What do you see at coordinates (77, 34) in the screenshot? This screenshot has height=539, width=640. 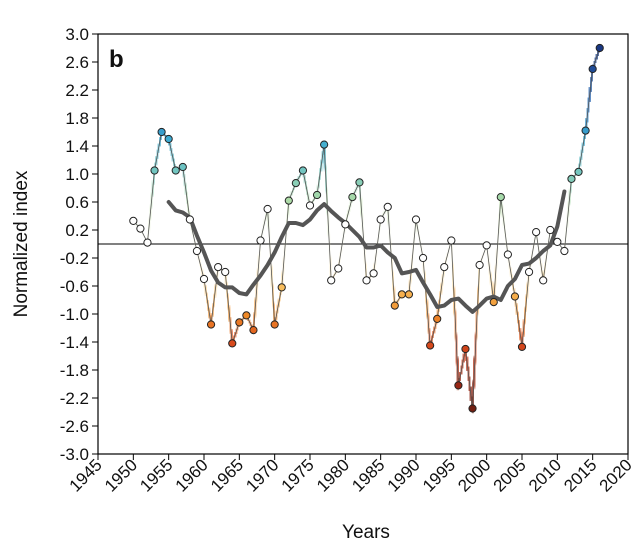 I see `y-tick-label: 3.0` at bounding box center [77, 34].